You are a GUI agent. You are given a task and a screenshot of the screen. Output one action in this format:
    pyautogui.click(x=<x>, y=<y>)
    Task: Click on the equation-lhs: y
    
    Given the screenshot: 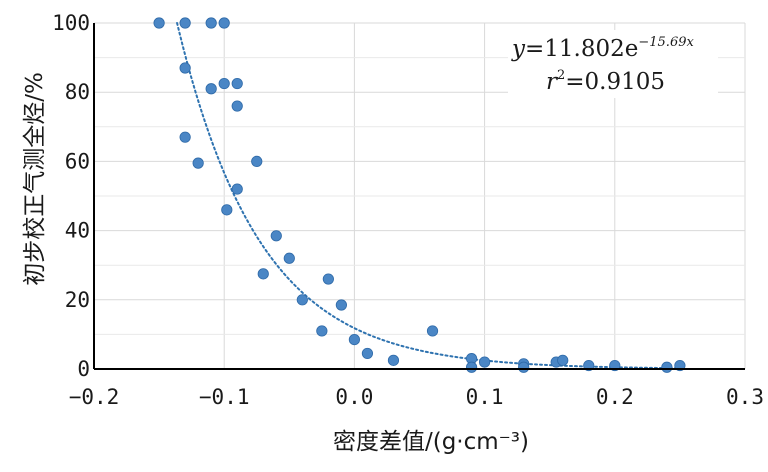 What is the action you would take?
    pyautogui.click(x=518, y=49)
    